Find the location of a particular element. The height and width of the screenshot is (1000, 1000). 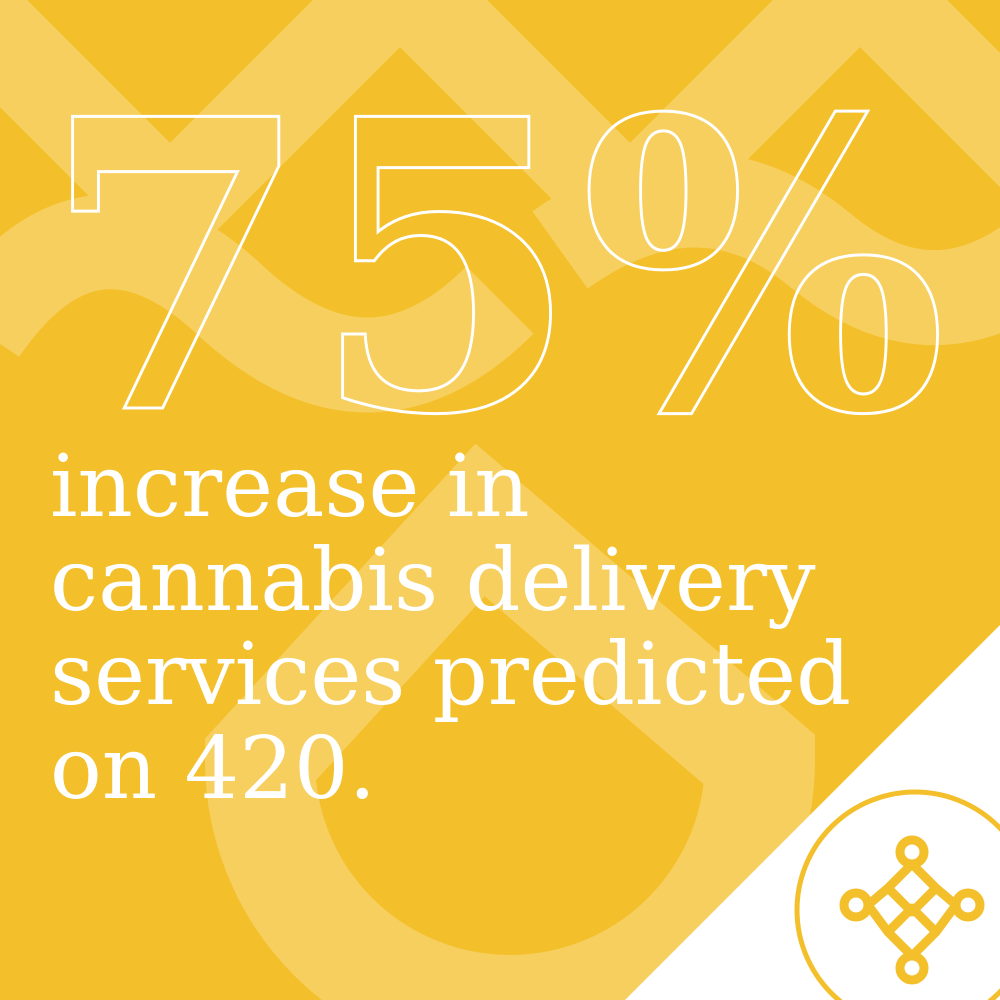

caption-line-3: services predicted is located at coordinates (451, 675).